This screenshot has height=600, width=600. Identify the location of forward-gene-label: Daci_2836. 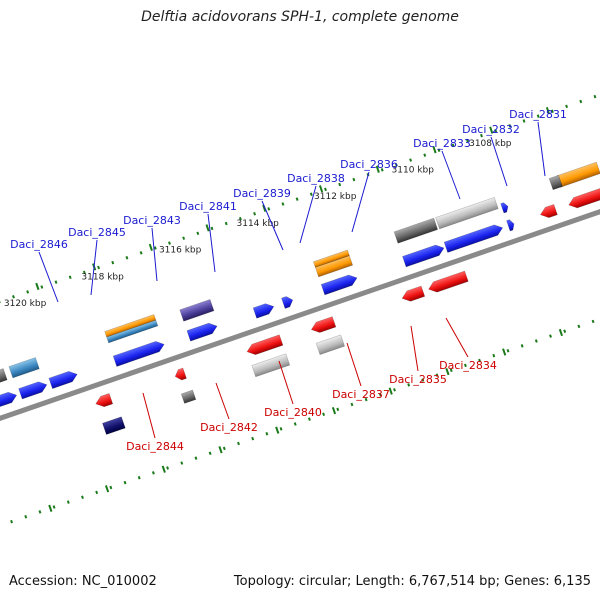
(369, 164).